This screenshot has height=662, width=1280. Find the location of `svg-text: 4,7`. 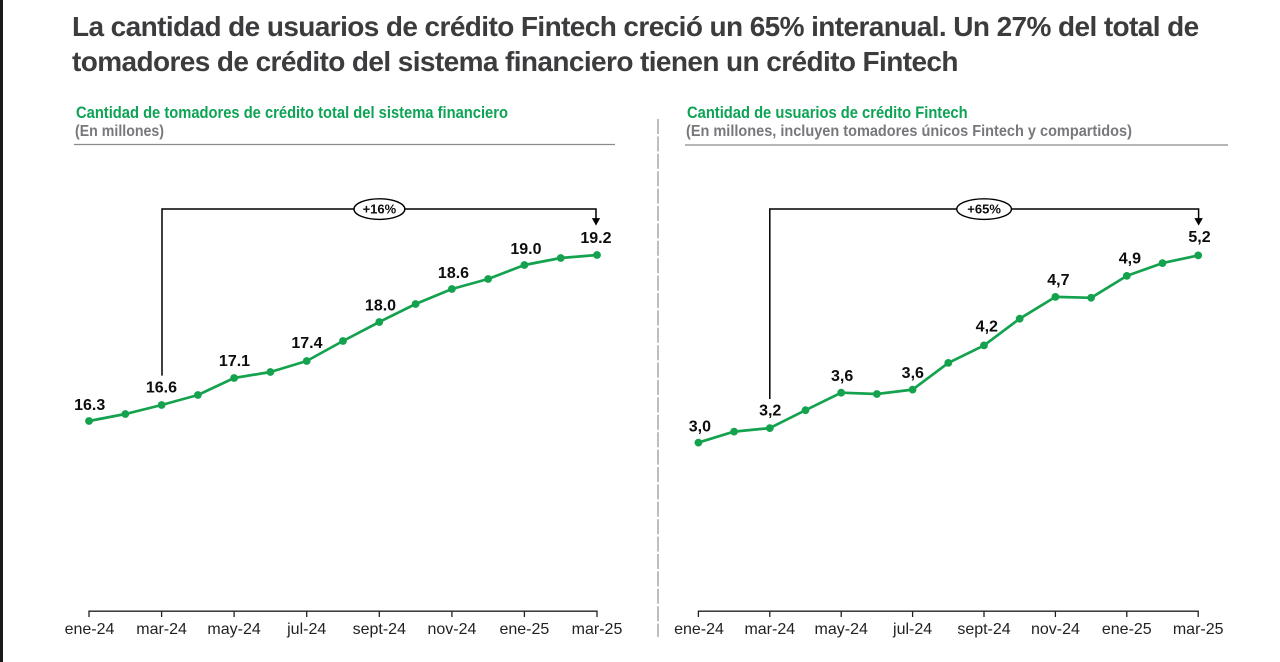

svg-text: 4,7 is located at coordinates (1058, 280).